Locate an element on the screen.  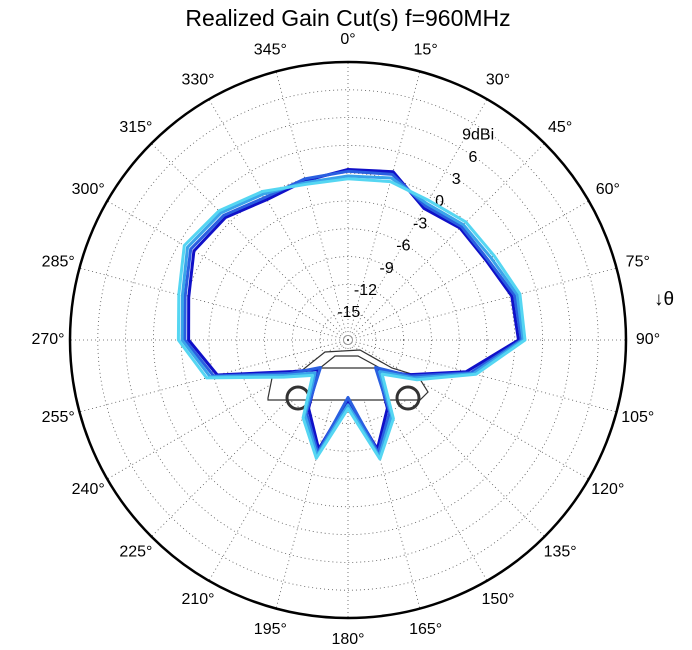
theta-tick-label: 345° is located at coordinates (270, 49).